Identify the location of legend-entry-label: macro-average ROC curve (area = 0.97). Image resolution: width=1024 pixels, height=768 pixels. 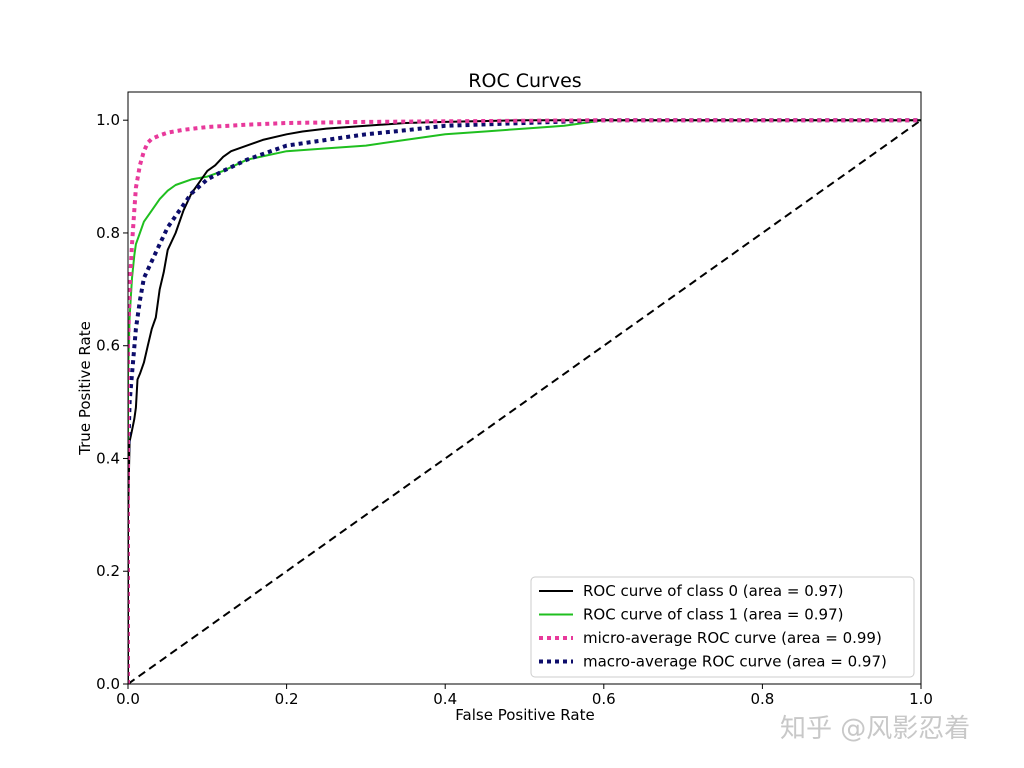
(735, 662).